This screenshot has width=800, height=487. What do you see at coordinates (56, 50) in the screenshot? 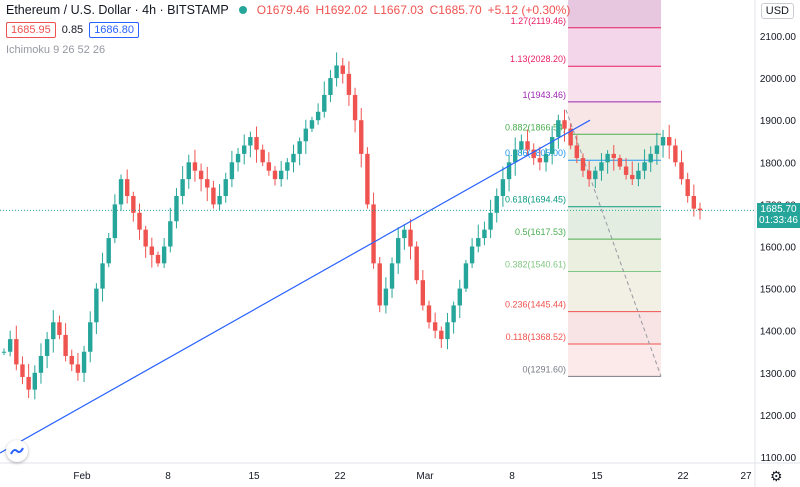
I see `indicator-legend: Ichimoku 9 26 52 26` at bounding box center [56, 50].